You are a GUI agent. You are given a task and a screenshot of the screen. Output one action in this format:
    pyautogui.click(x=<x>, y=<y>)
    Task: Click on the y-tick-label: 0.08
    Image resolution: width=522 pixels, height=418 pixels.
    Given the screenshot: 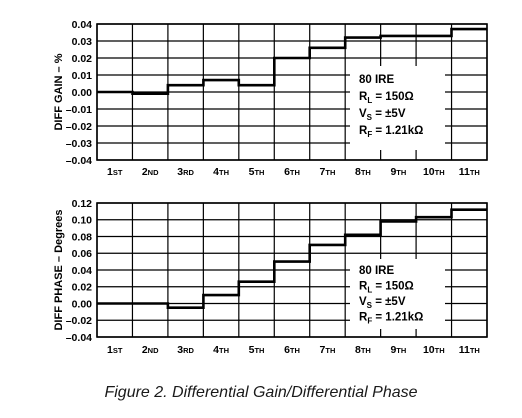 What is the action you would take?
    pyautogui.click(x=82, y=237)
    